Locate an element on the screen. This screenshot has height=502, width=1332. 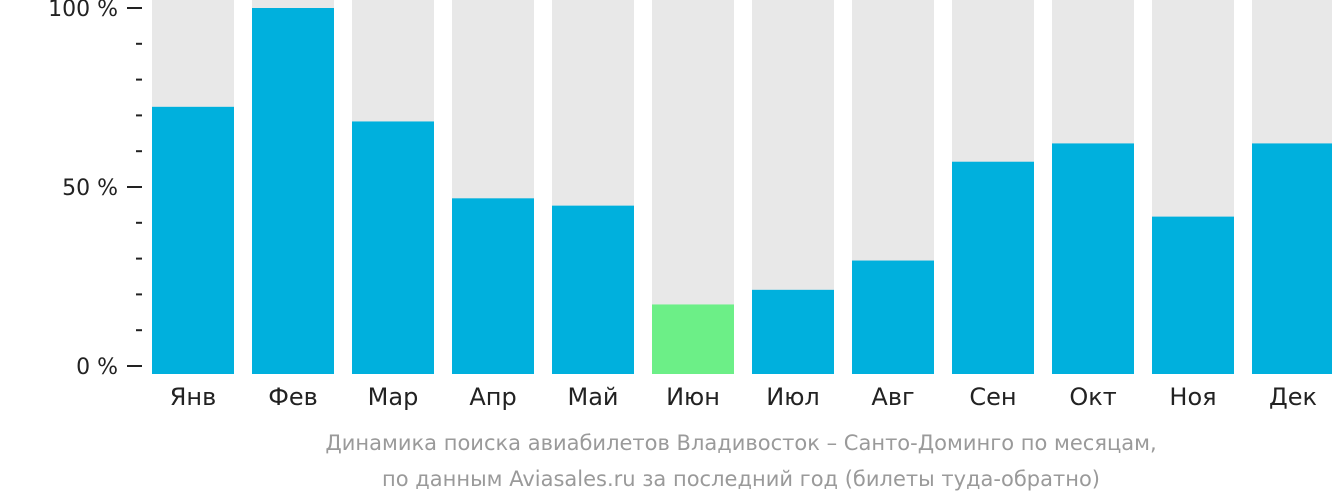
x-tick-label: Окт is located at coordinates (1092, 397).